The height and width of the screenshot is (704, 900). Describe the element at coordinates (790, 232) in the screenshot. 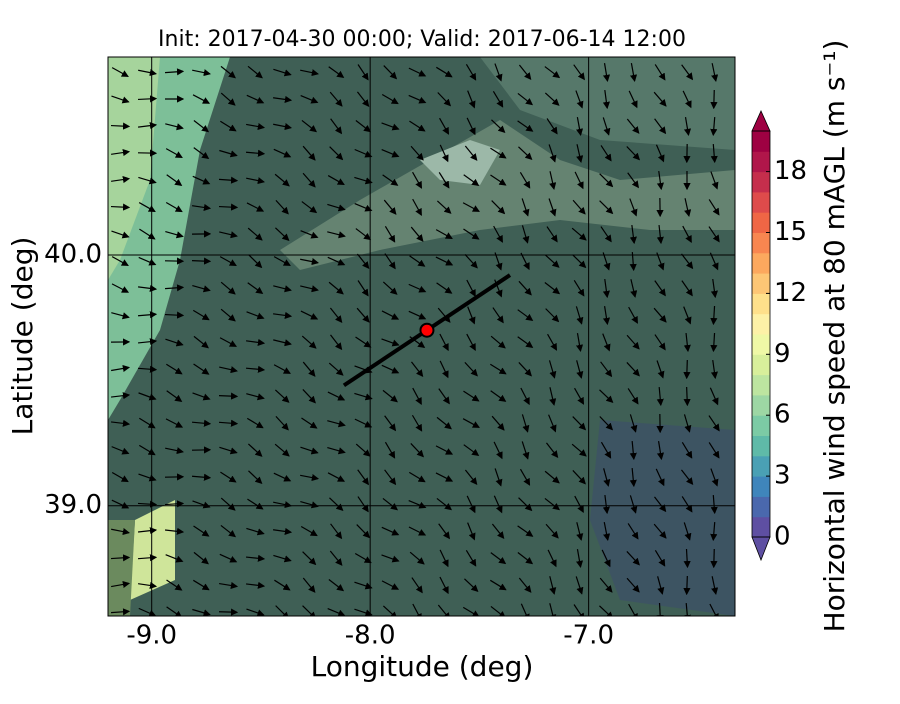

I see `colorbar-tick-label: 15` at that location.